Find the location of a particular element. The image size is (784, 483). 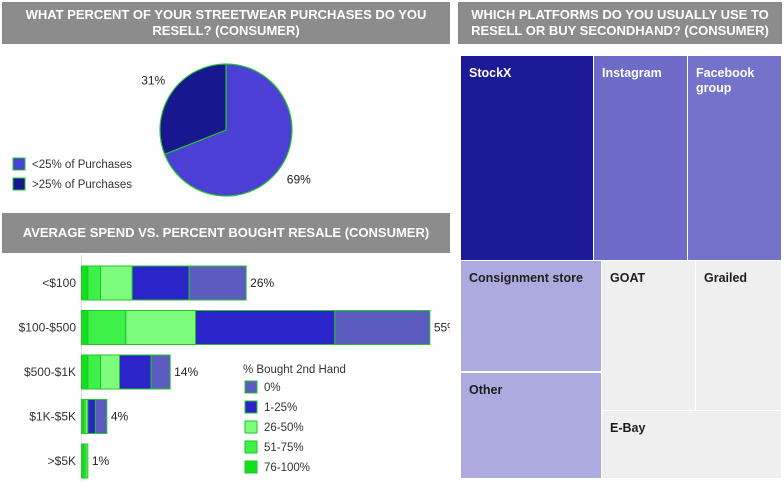

bar-total-100: 26% is located at coordinates (262, 283).